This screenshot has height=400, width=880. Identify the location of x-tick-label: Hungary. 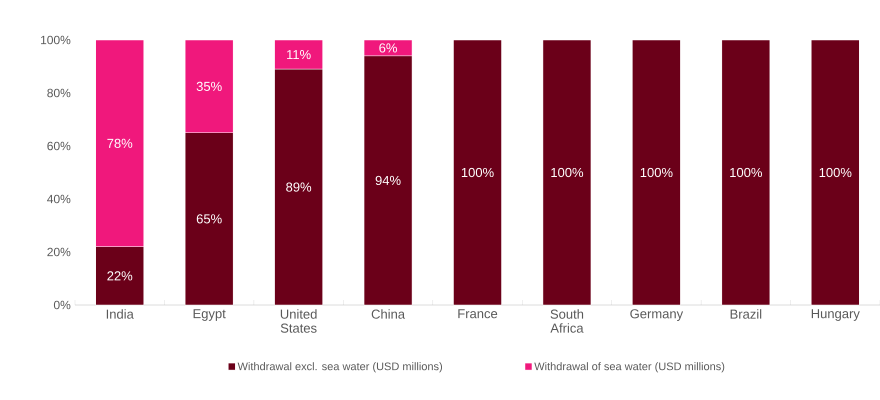
(836, 315).